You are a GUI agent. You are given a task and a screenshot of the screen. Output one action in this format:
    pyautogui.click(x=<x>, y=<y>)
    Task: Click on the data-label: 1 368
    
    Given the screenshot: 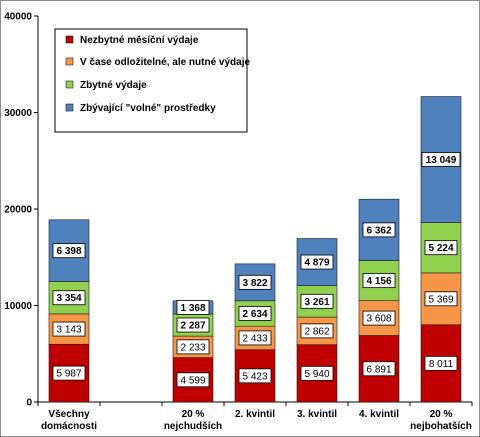 What is the action you would take?
    pyautogui.click(x=192, y=308)
    